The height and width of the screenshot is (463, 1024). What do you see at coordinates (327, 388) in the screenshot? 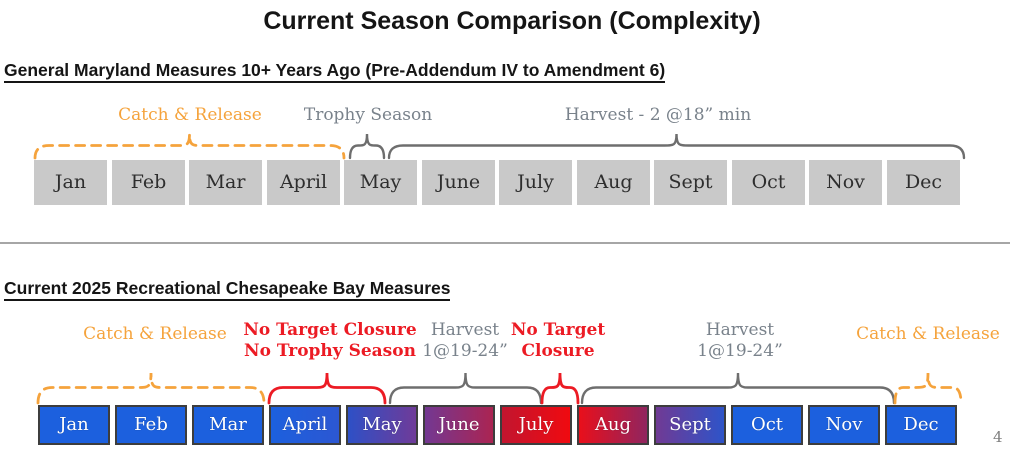
I see `brace-no-target-april` at bounding box center [327, 388].